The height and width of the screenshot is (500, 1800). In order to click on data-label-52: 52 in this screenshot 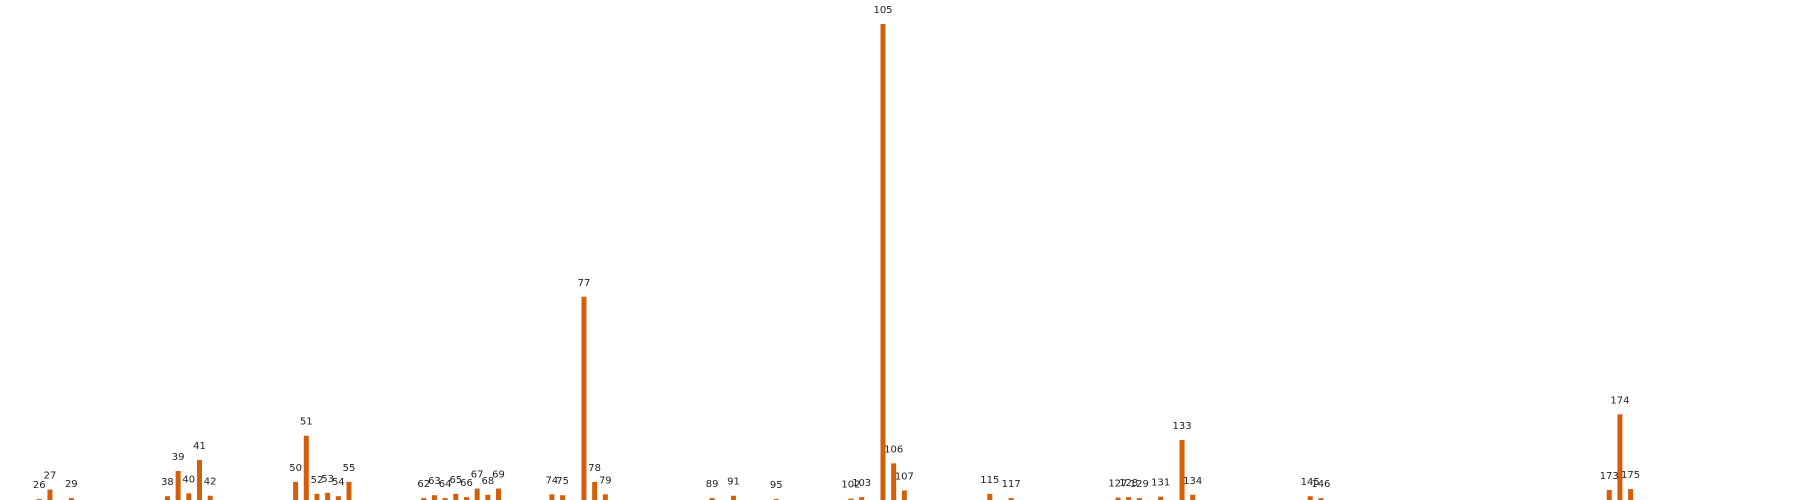, I will do `click(317, 480)`.